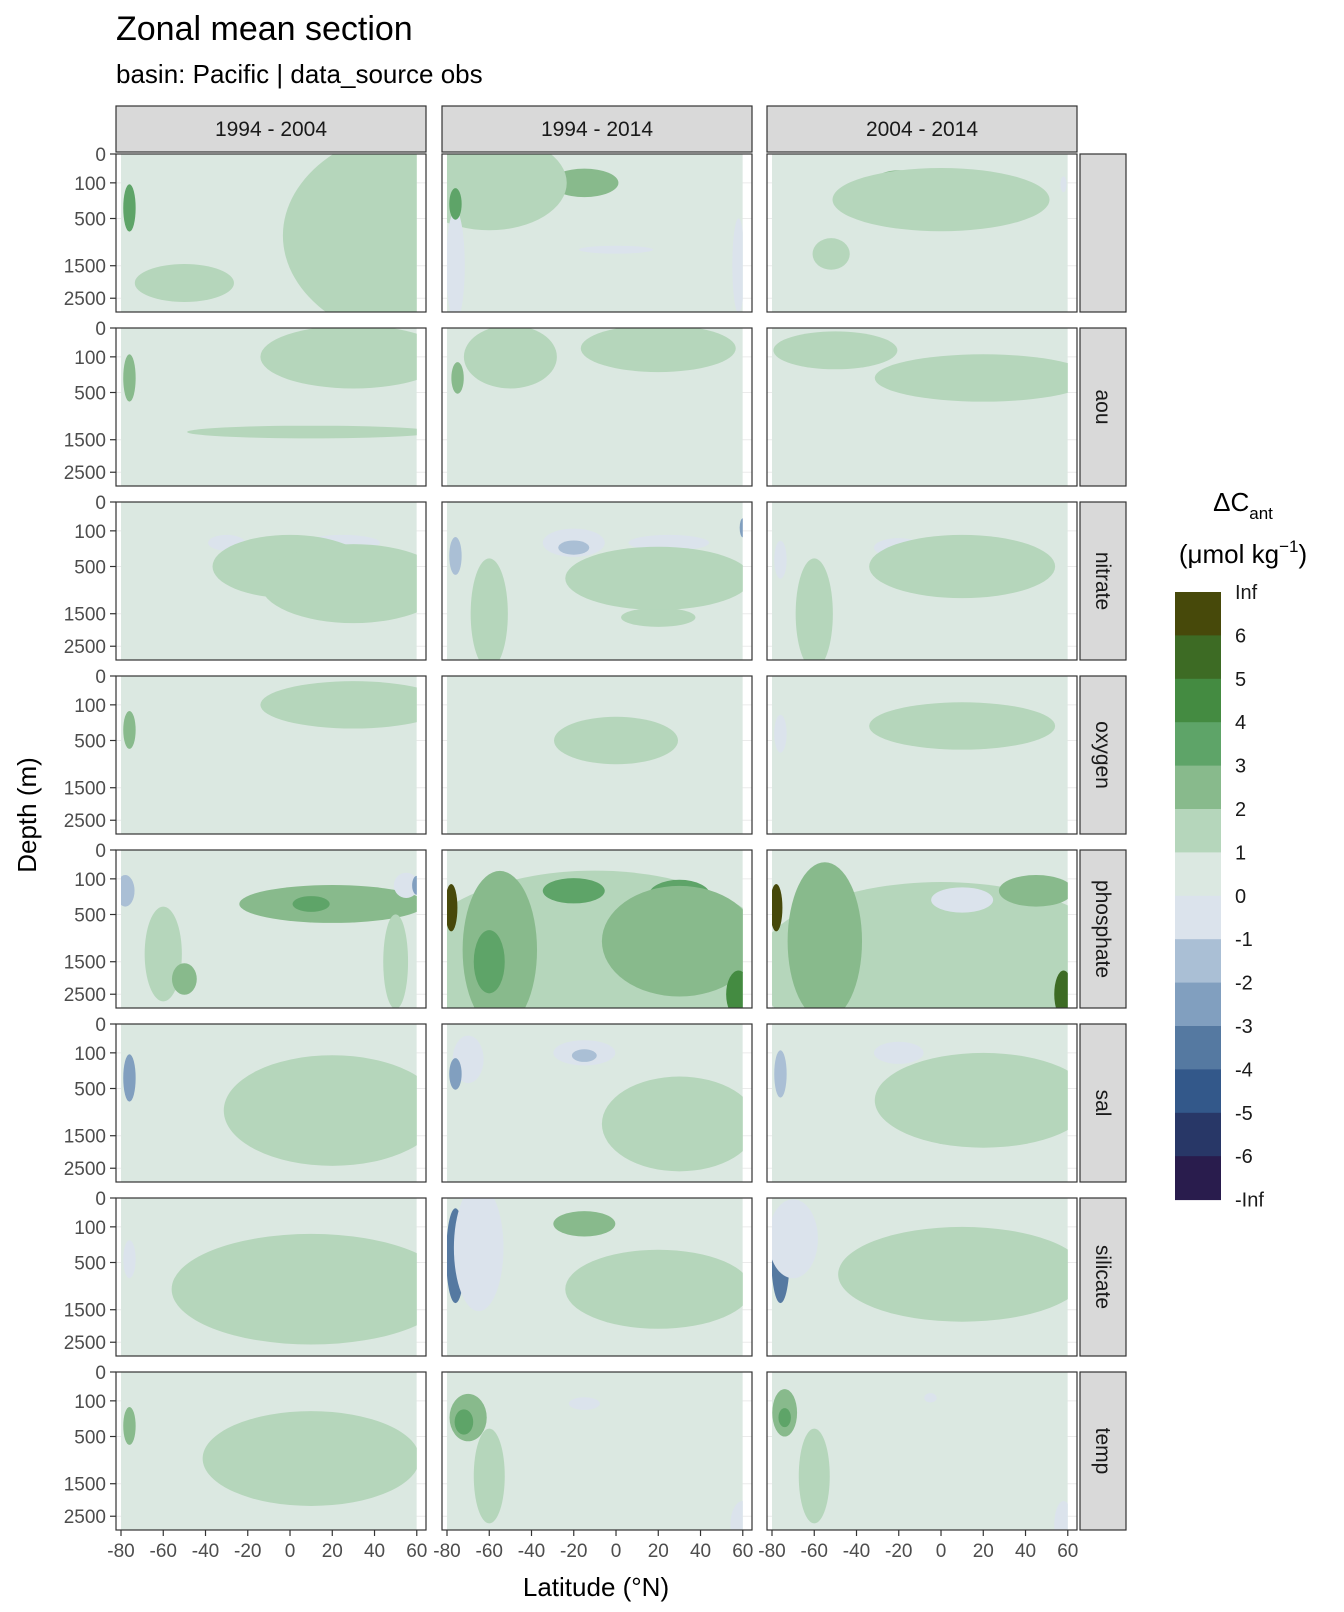  I want to click on x-tick-label: -40, so click(856, 1551).